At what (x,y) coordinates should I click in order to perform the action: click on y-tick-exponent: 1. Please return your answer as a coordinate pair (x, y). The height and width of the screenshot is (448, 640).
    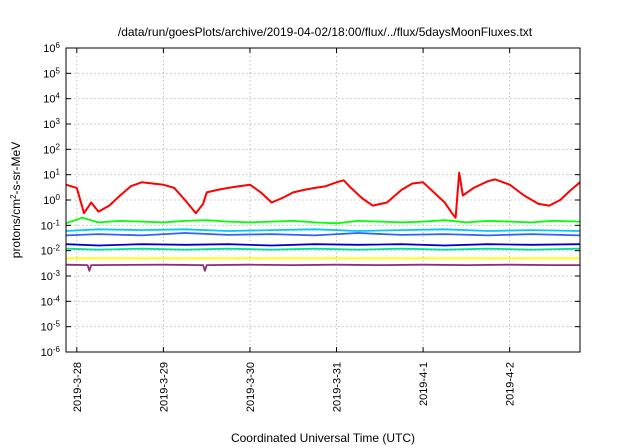
    Looking at the image, I should click on (58, 171).